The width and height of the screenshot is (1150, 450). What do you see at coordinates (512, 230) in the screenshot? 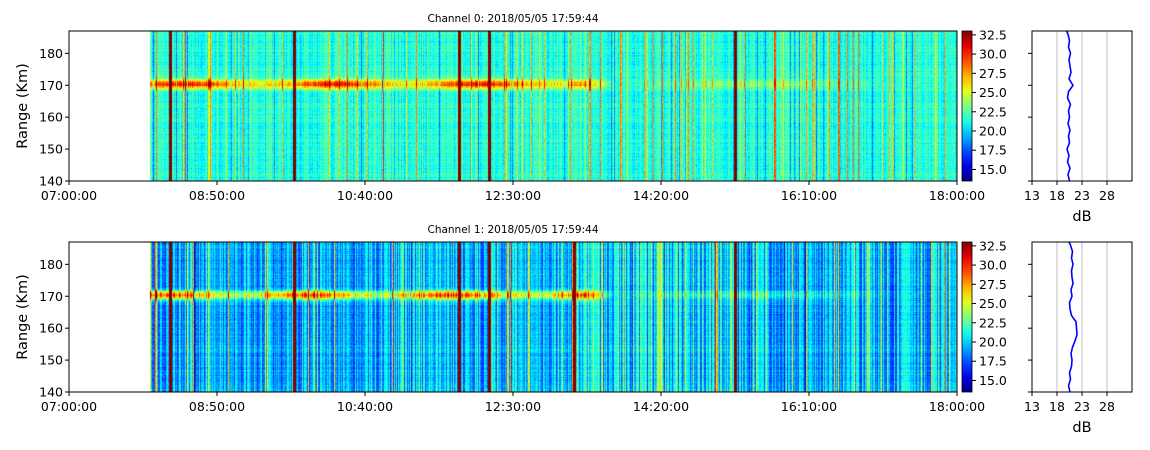
I see `panel-title: Channel 1: 2018/05/05 17:59:44` at bounding box center [512, 230].